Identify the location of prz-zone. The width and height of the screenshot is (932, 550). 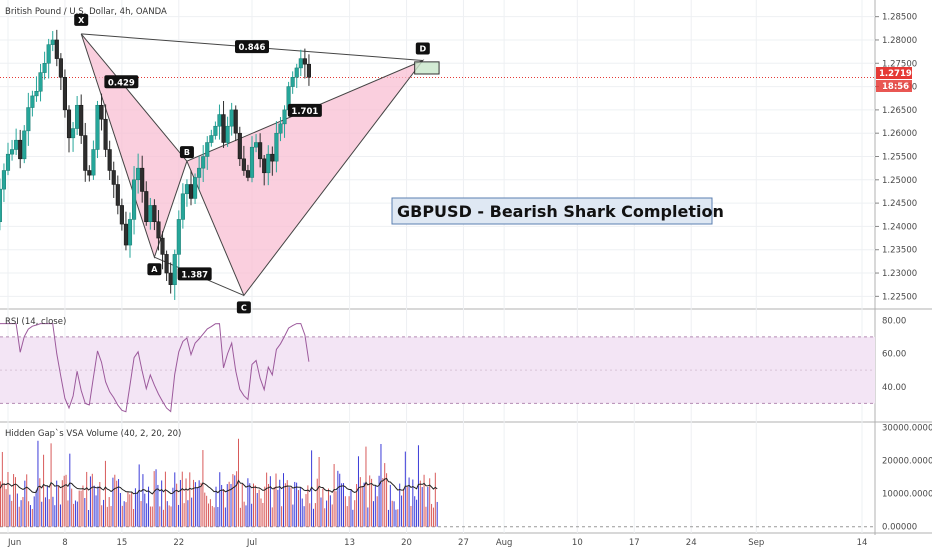
(427, 68).